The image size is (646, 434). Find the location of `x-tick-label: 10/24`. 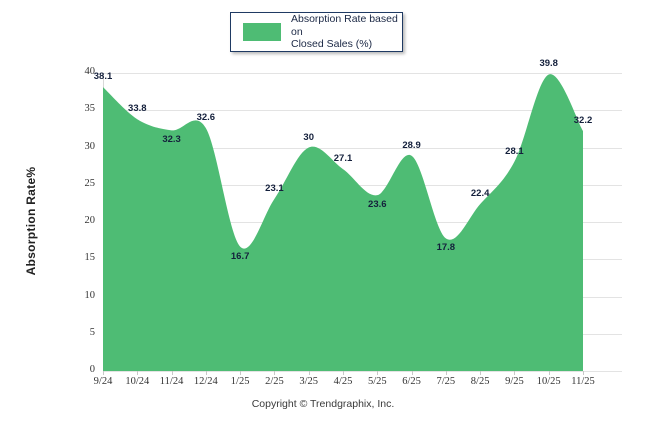

x-tick-label: 10/24 is located at coordinates (137, 381).